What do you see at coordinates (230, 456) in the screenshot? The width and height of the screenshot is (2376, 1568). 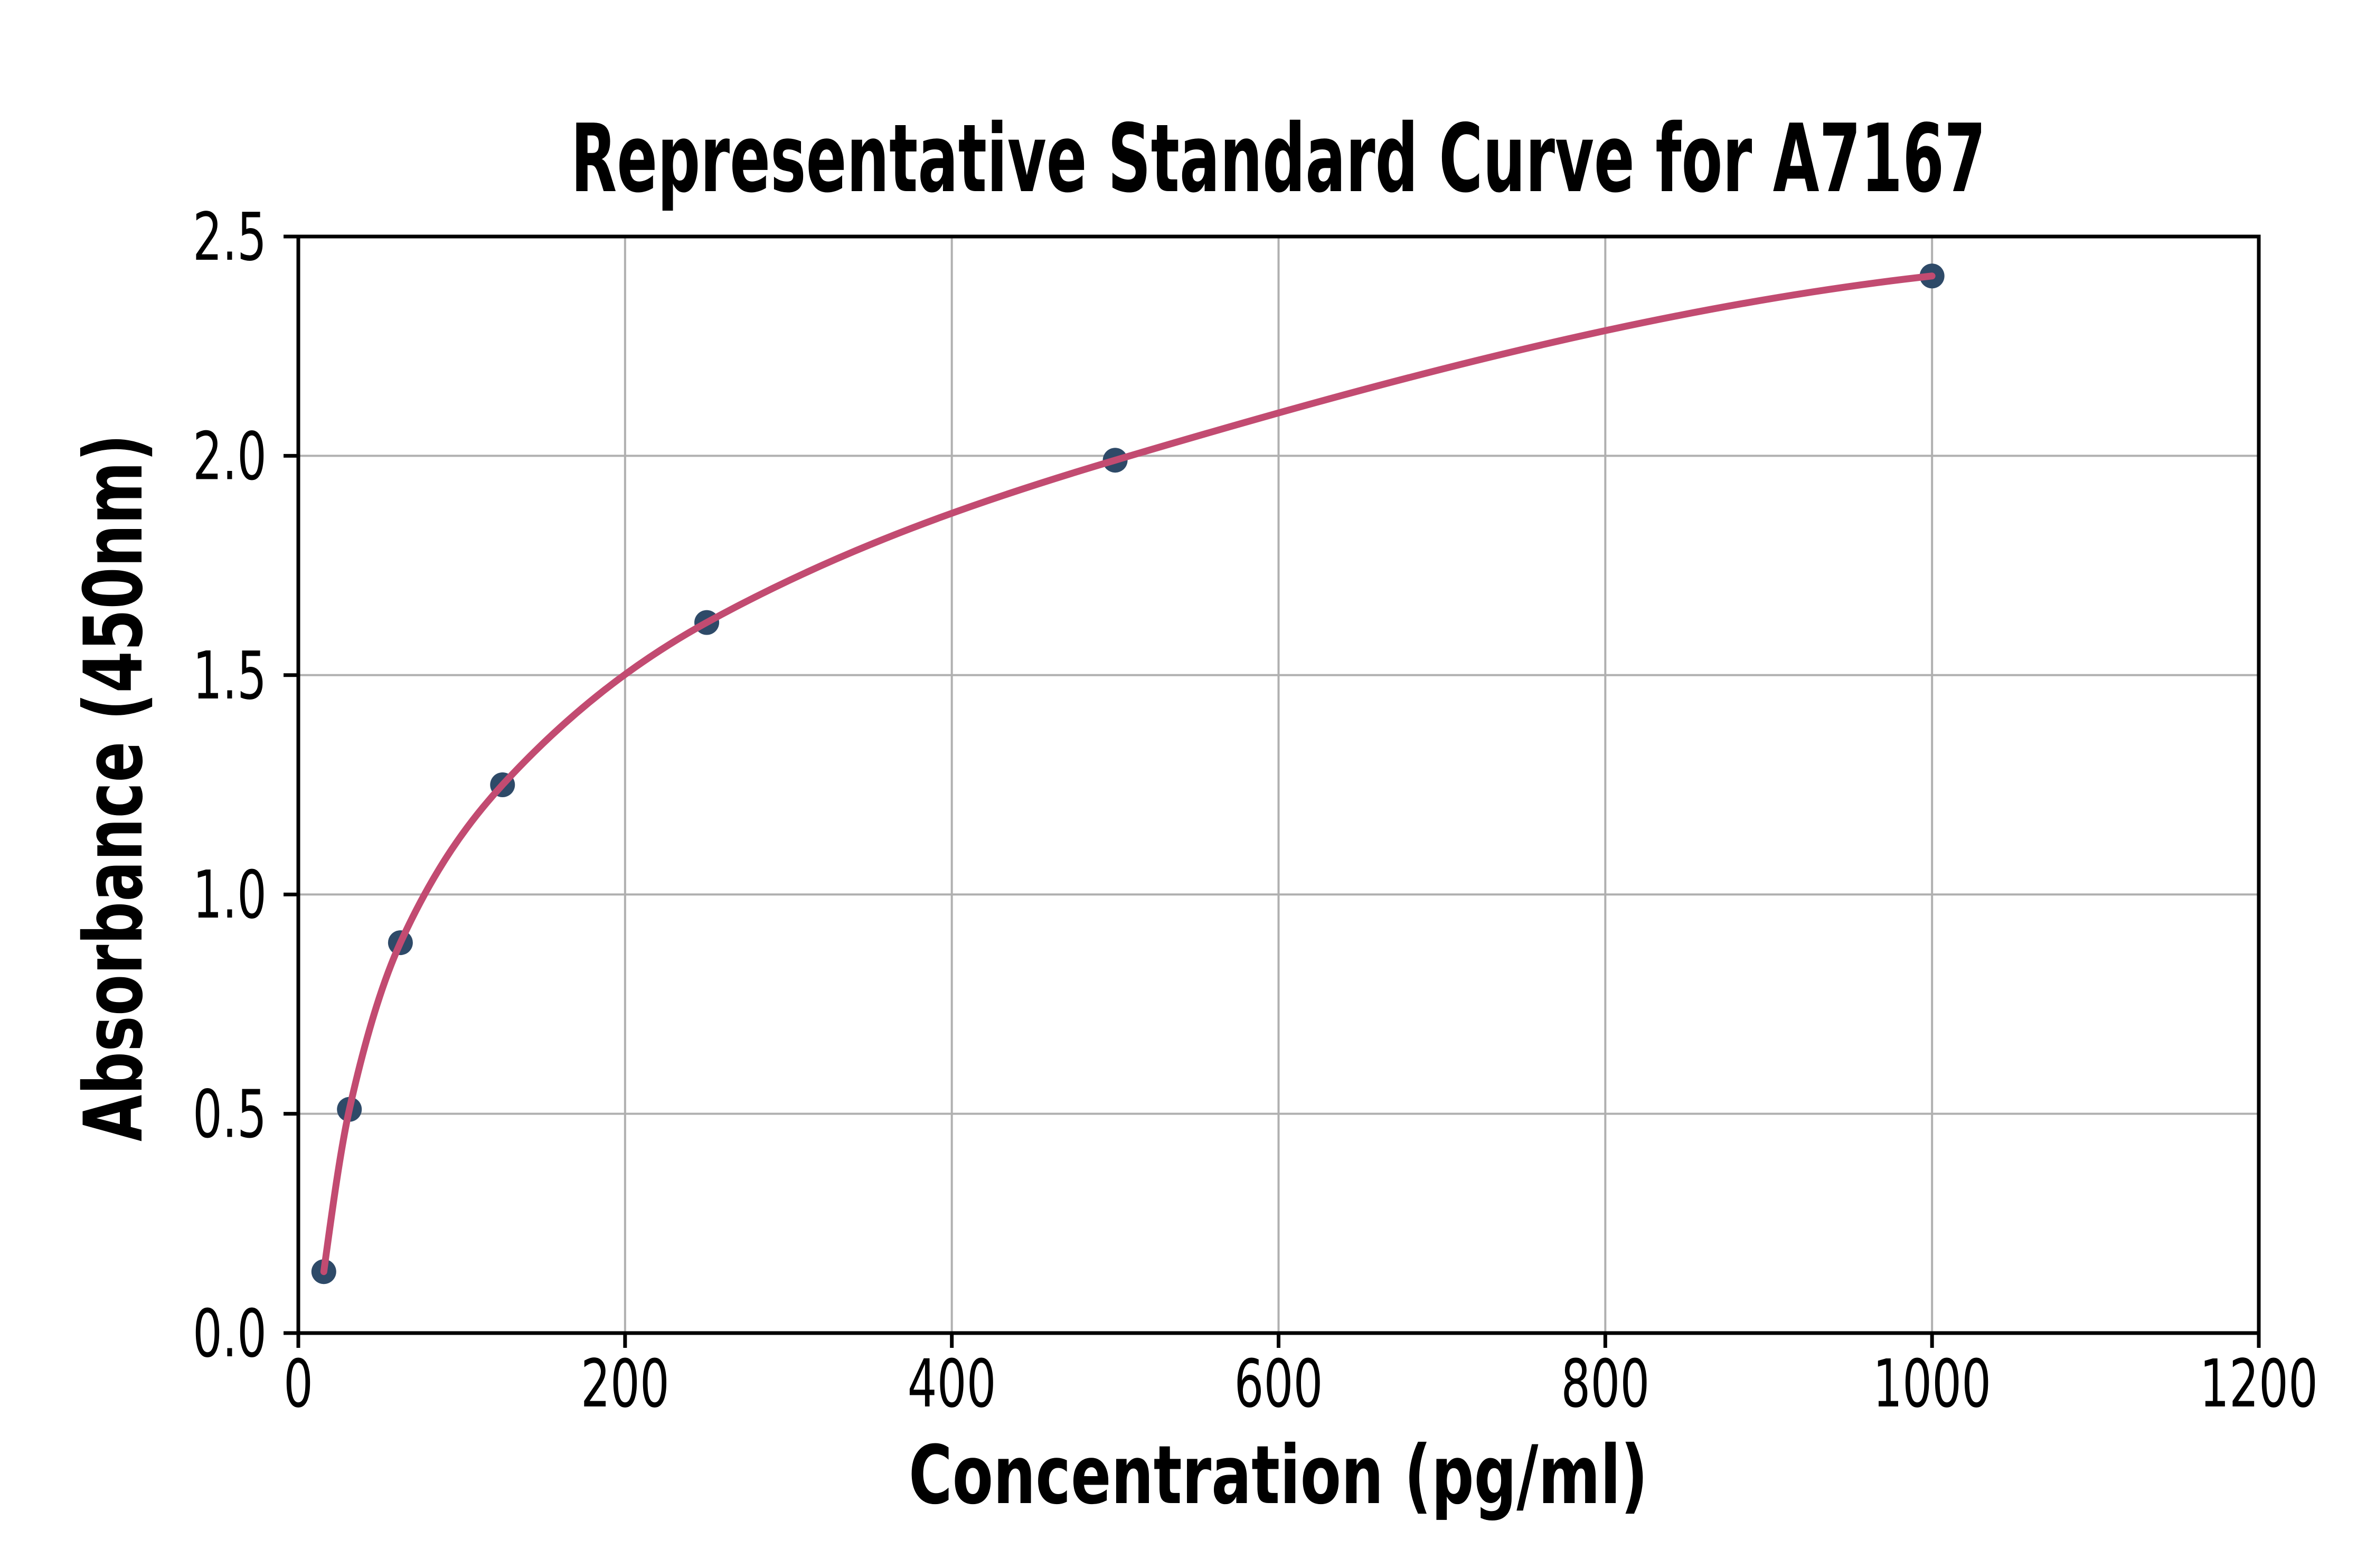 I see `y-tick-label: 2.0` at bounding box center [230, 456].